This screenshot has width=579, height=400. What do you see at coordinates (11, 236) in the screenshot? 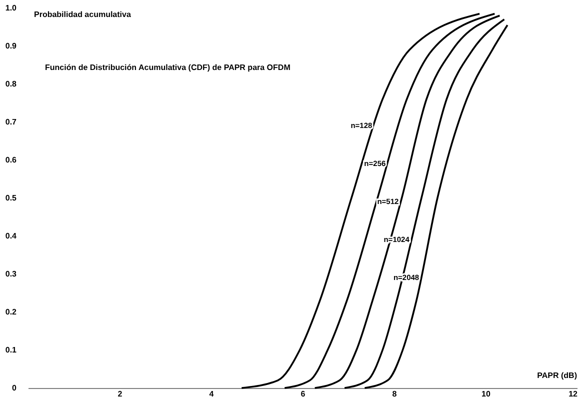
I see `y-tick-label: 0.4` at bounding box center [11, 236].